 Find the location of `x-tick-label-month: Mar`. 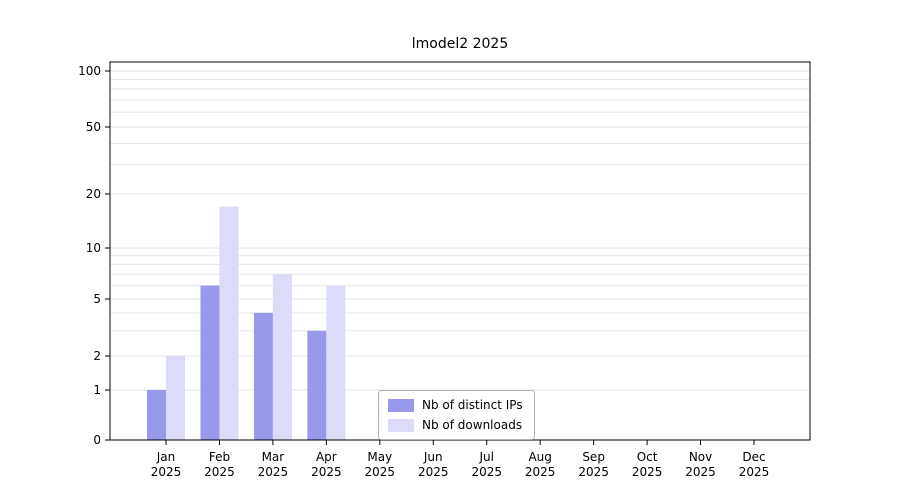

x-tick-label-month: Mar is located at coordinates (273, 457).